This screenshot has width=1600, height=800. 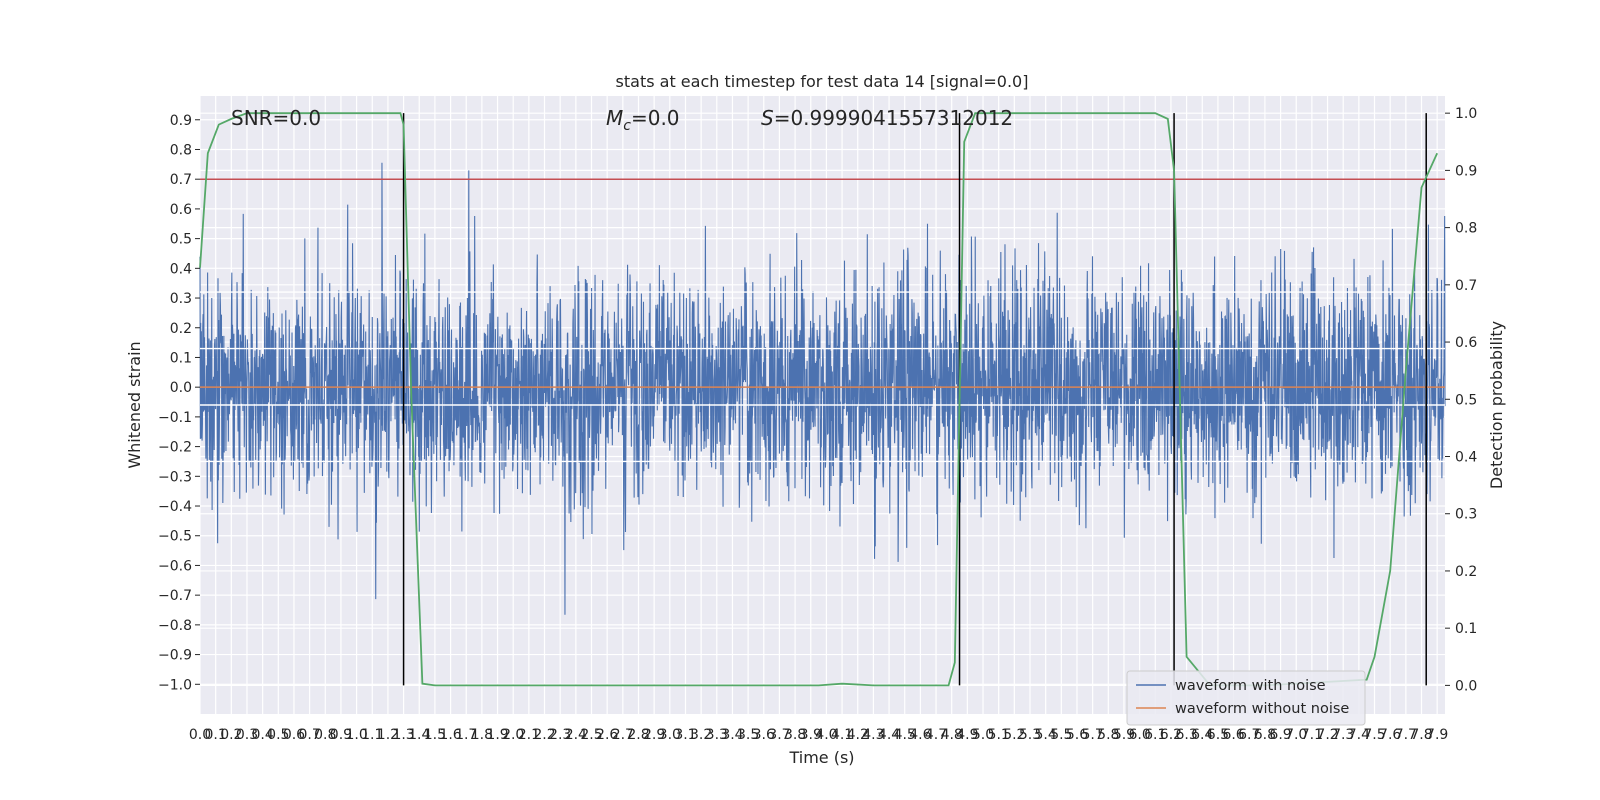 I want to click on x-tick-label: 7.3, so click(x=1343, y=735).